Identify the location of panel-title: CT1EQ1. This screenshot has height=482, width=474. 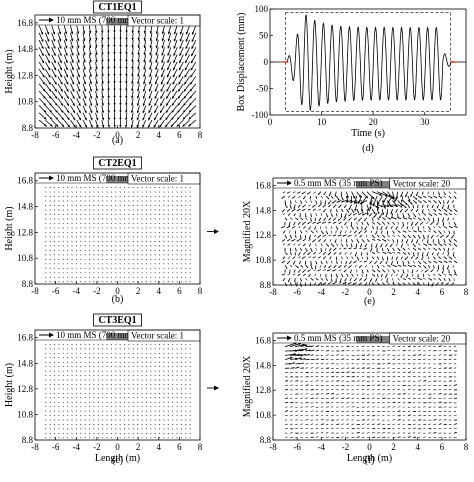
(117, 7).